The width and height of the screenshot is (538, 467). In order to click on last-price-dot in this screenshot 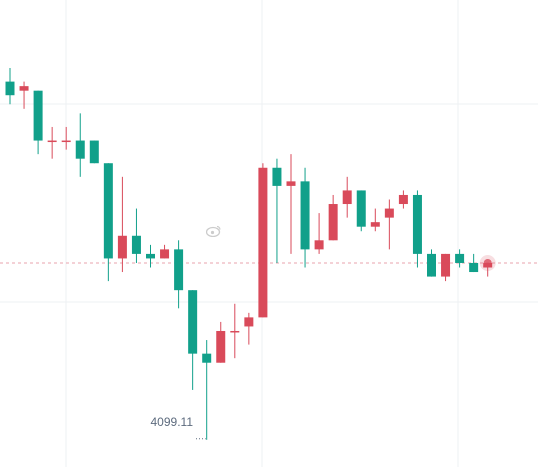, I will do `click(488, 263)`.